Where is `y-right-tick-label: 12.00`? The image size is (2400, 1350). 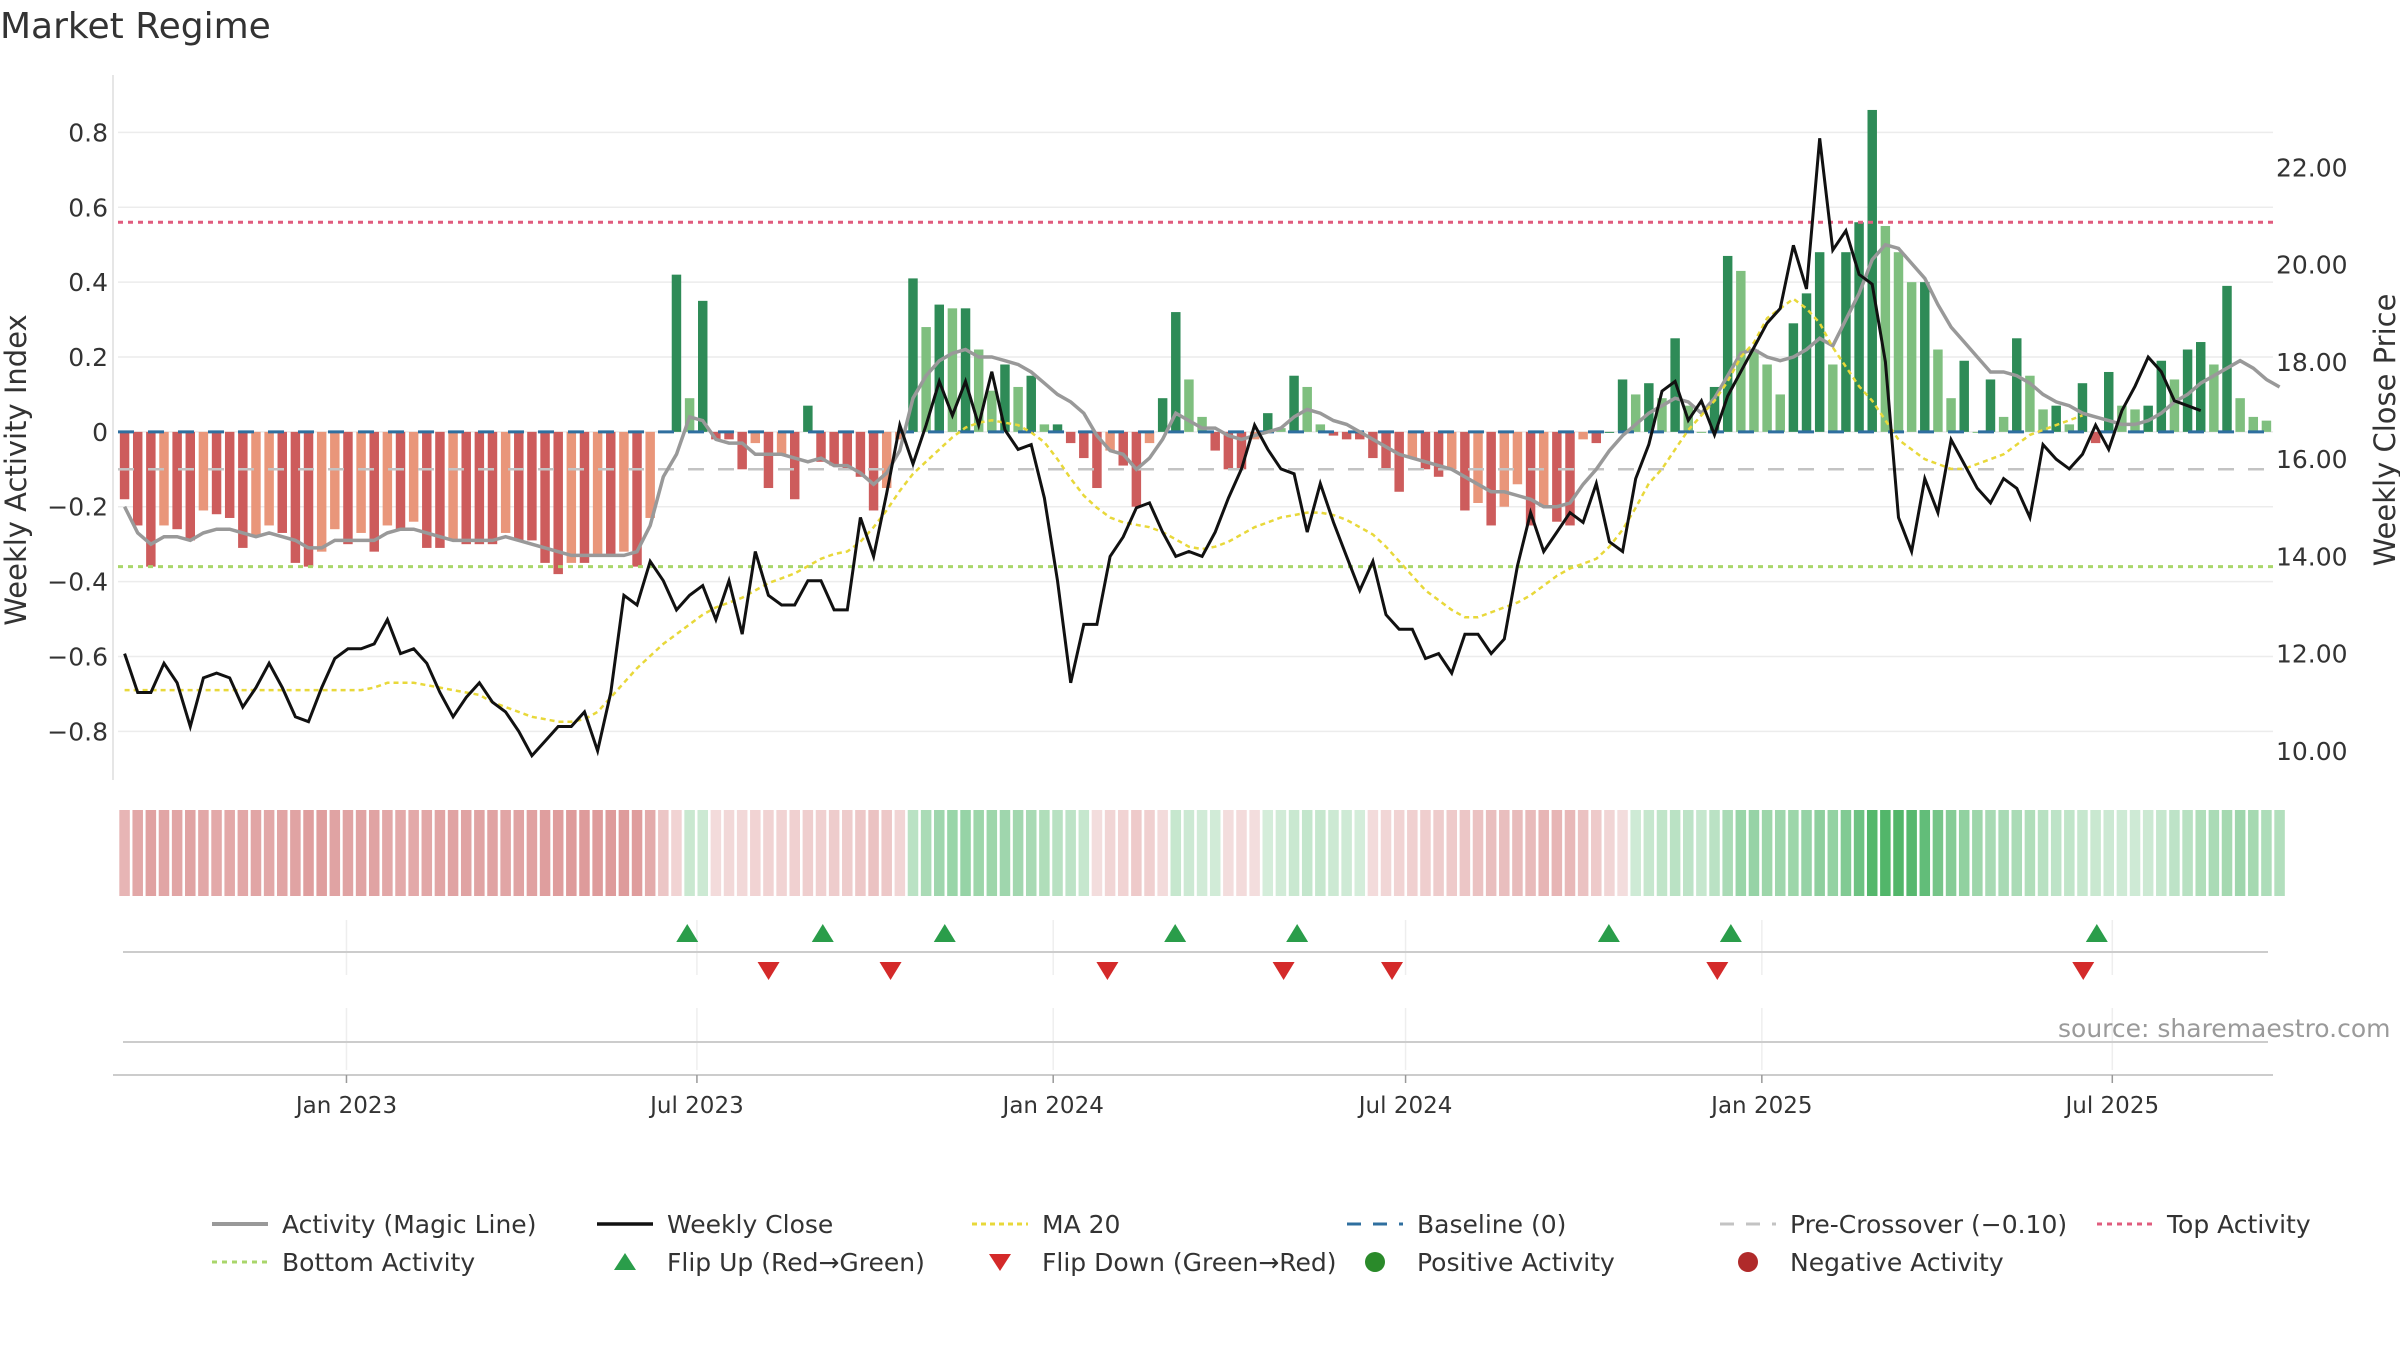 y-right-tick-label: 12.00 is located at coordinates (2312, 654).